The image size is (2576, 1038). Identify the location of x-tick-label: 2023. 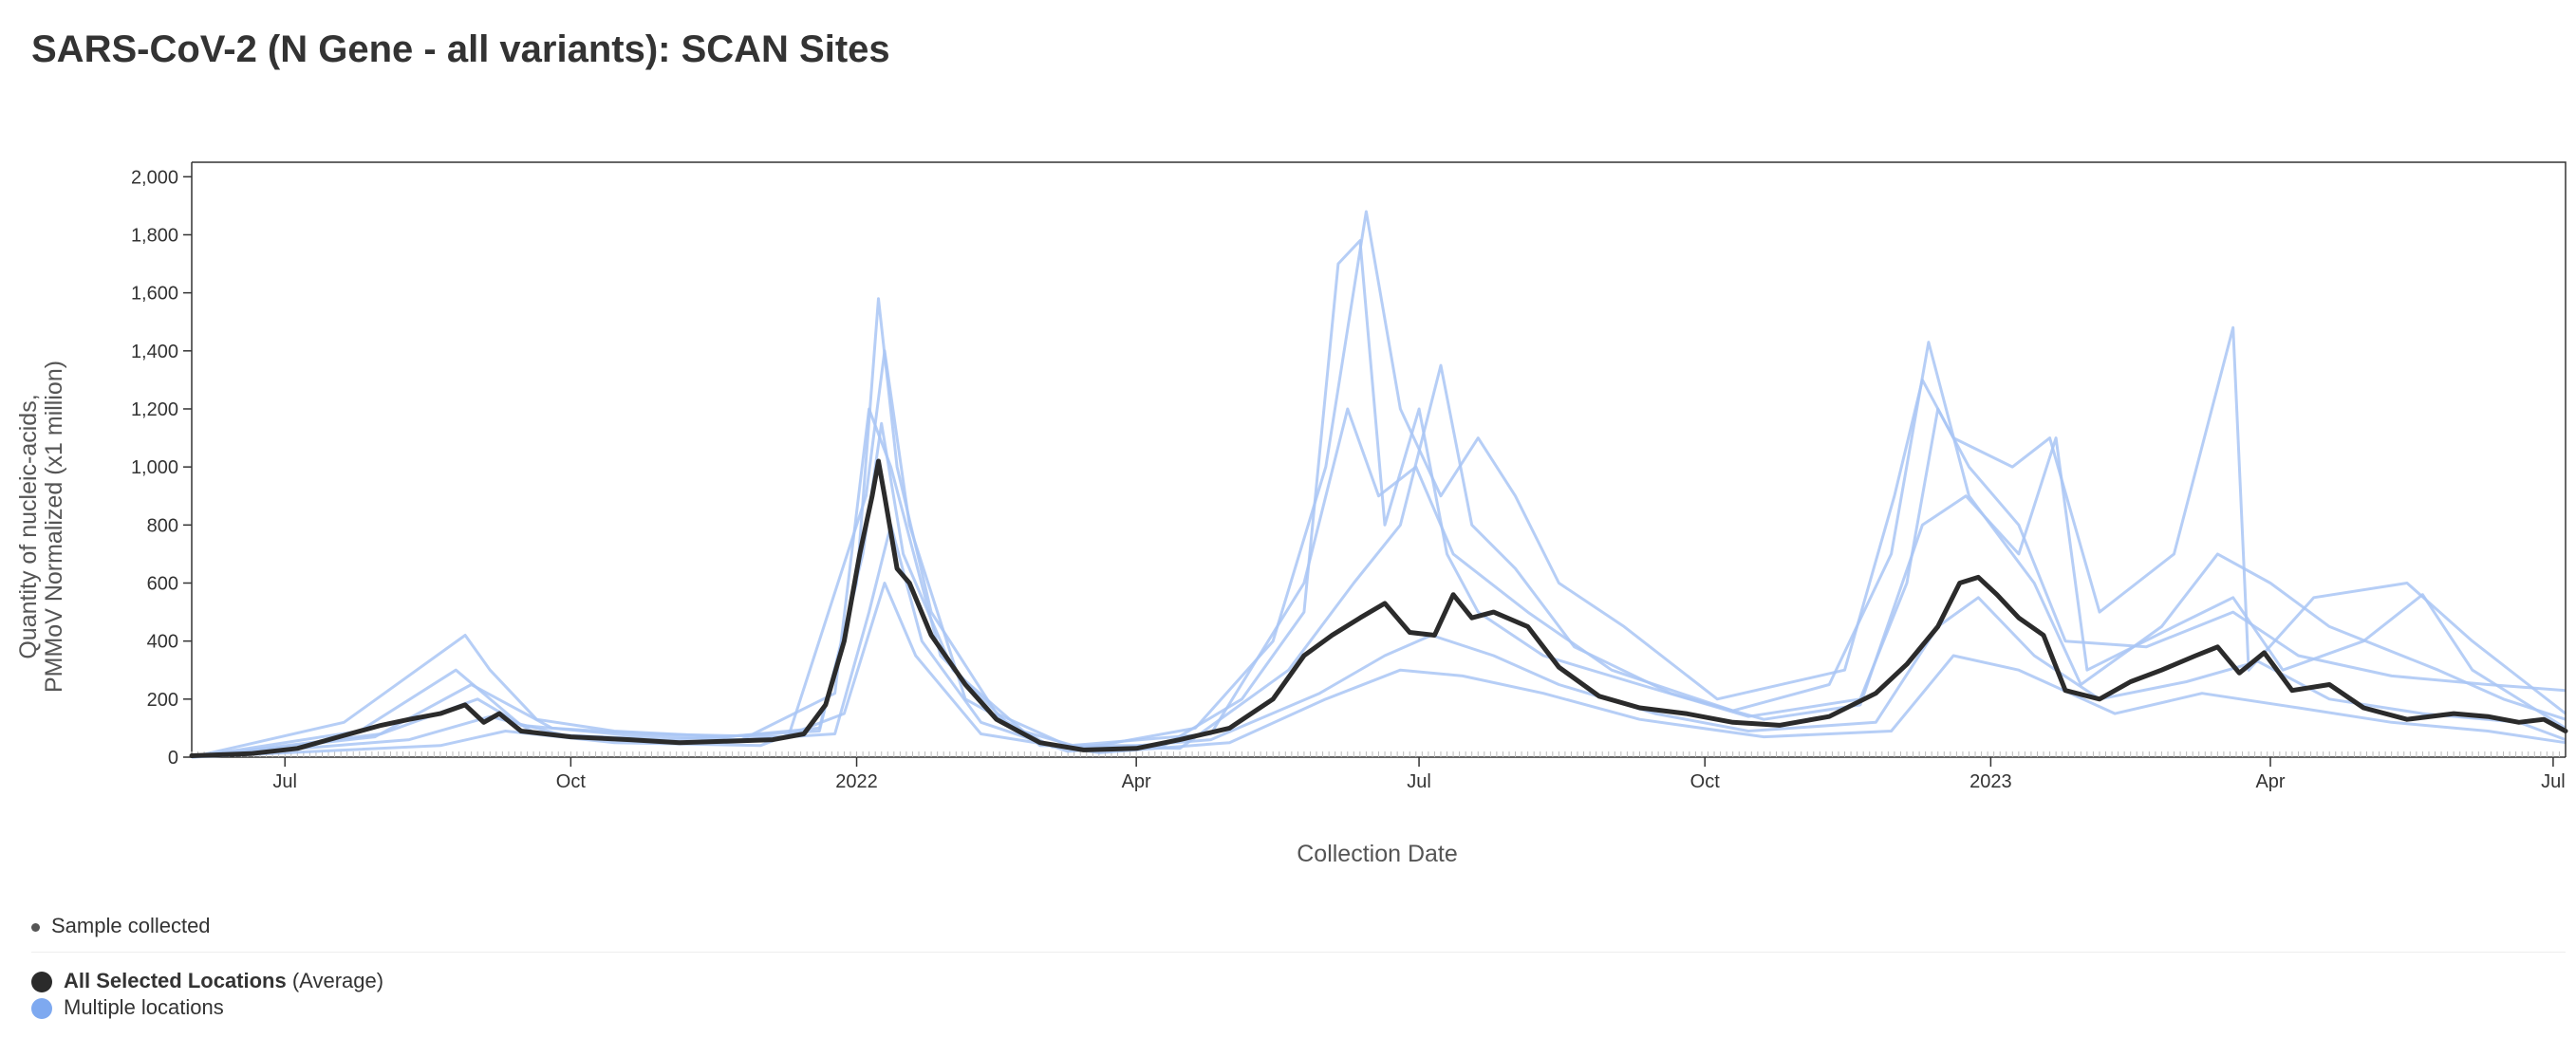
(1990, 781).